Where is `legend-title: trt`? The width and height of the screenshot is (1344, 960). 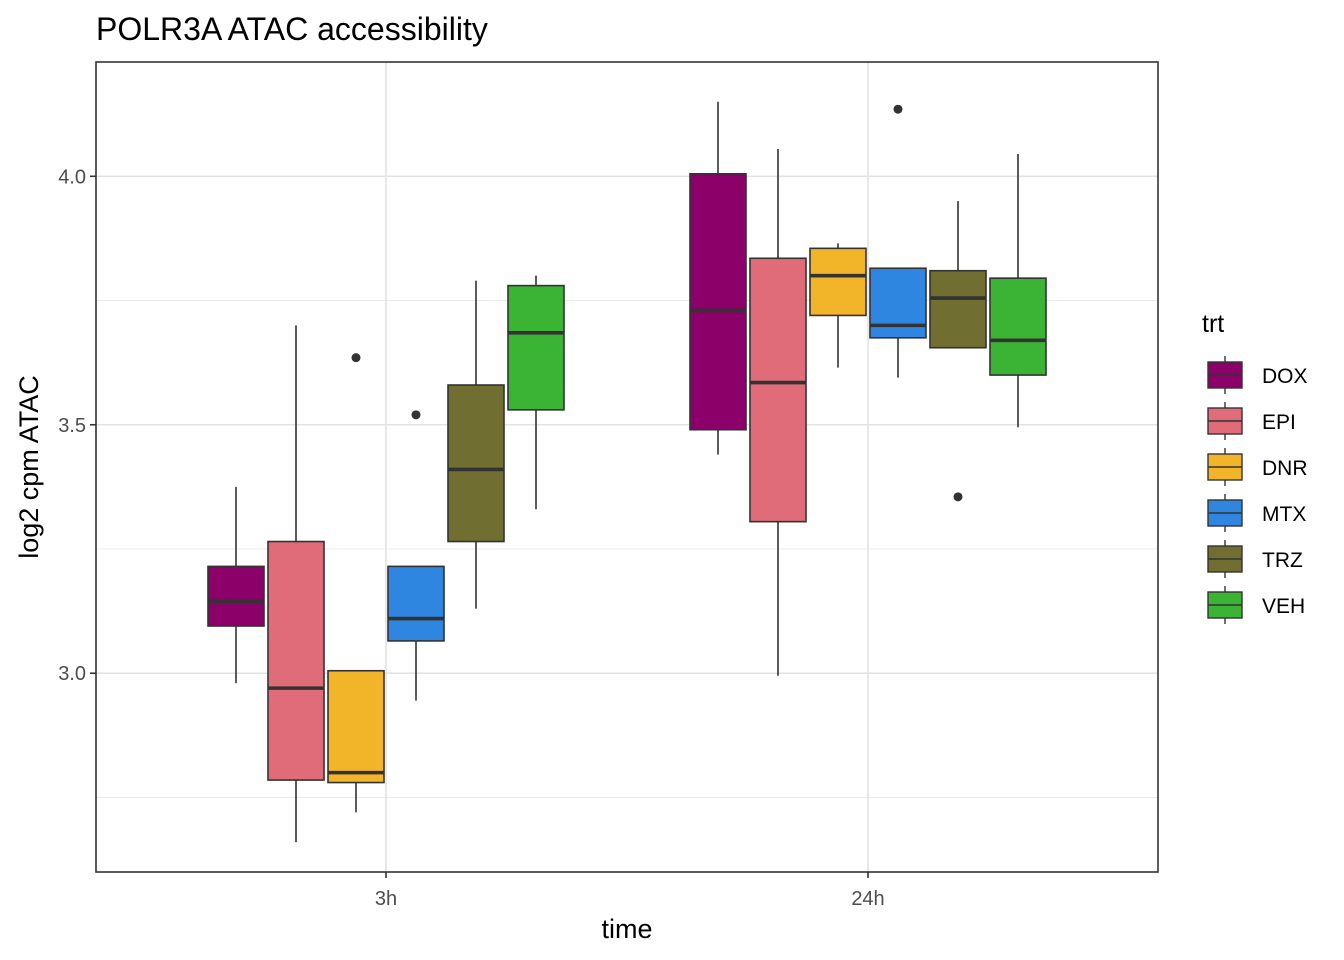 legend-title: trt is located at coordinates (1213, 324).